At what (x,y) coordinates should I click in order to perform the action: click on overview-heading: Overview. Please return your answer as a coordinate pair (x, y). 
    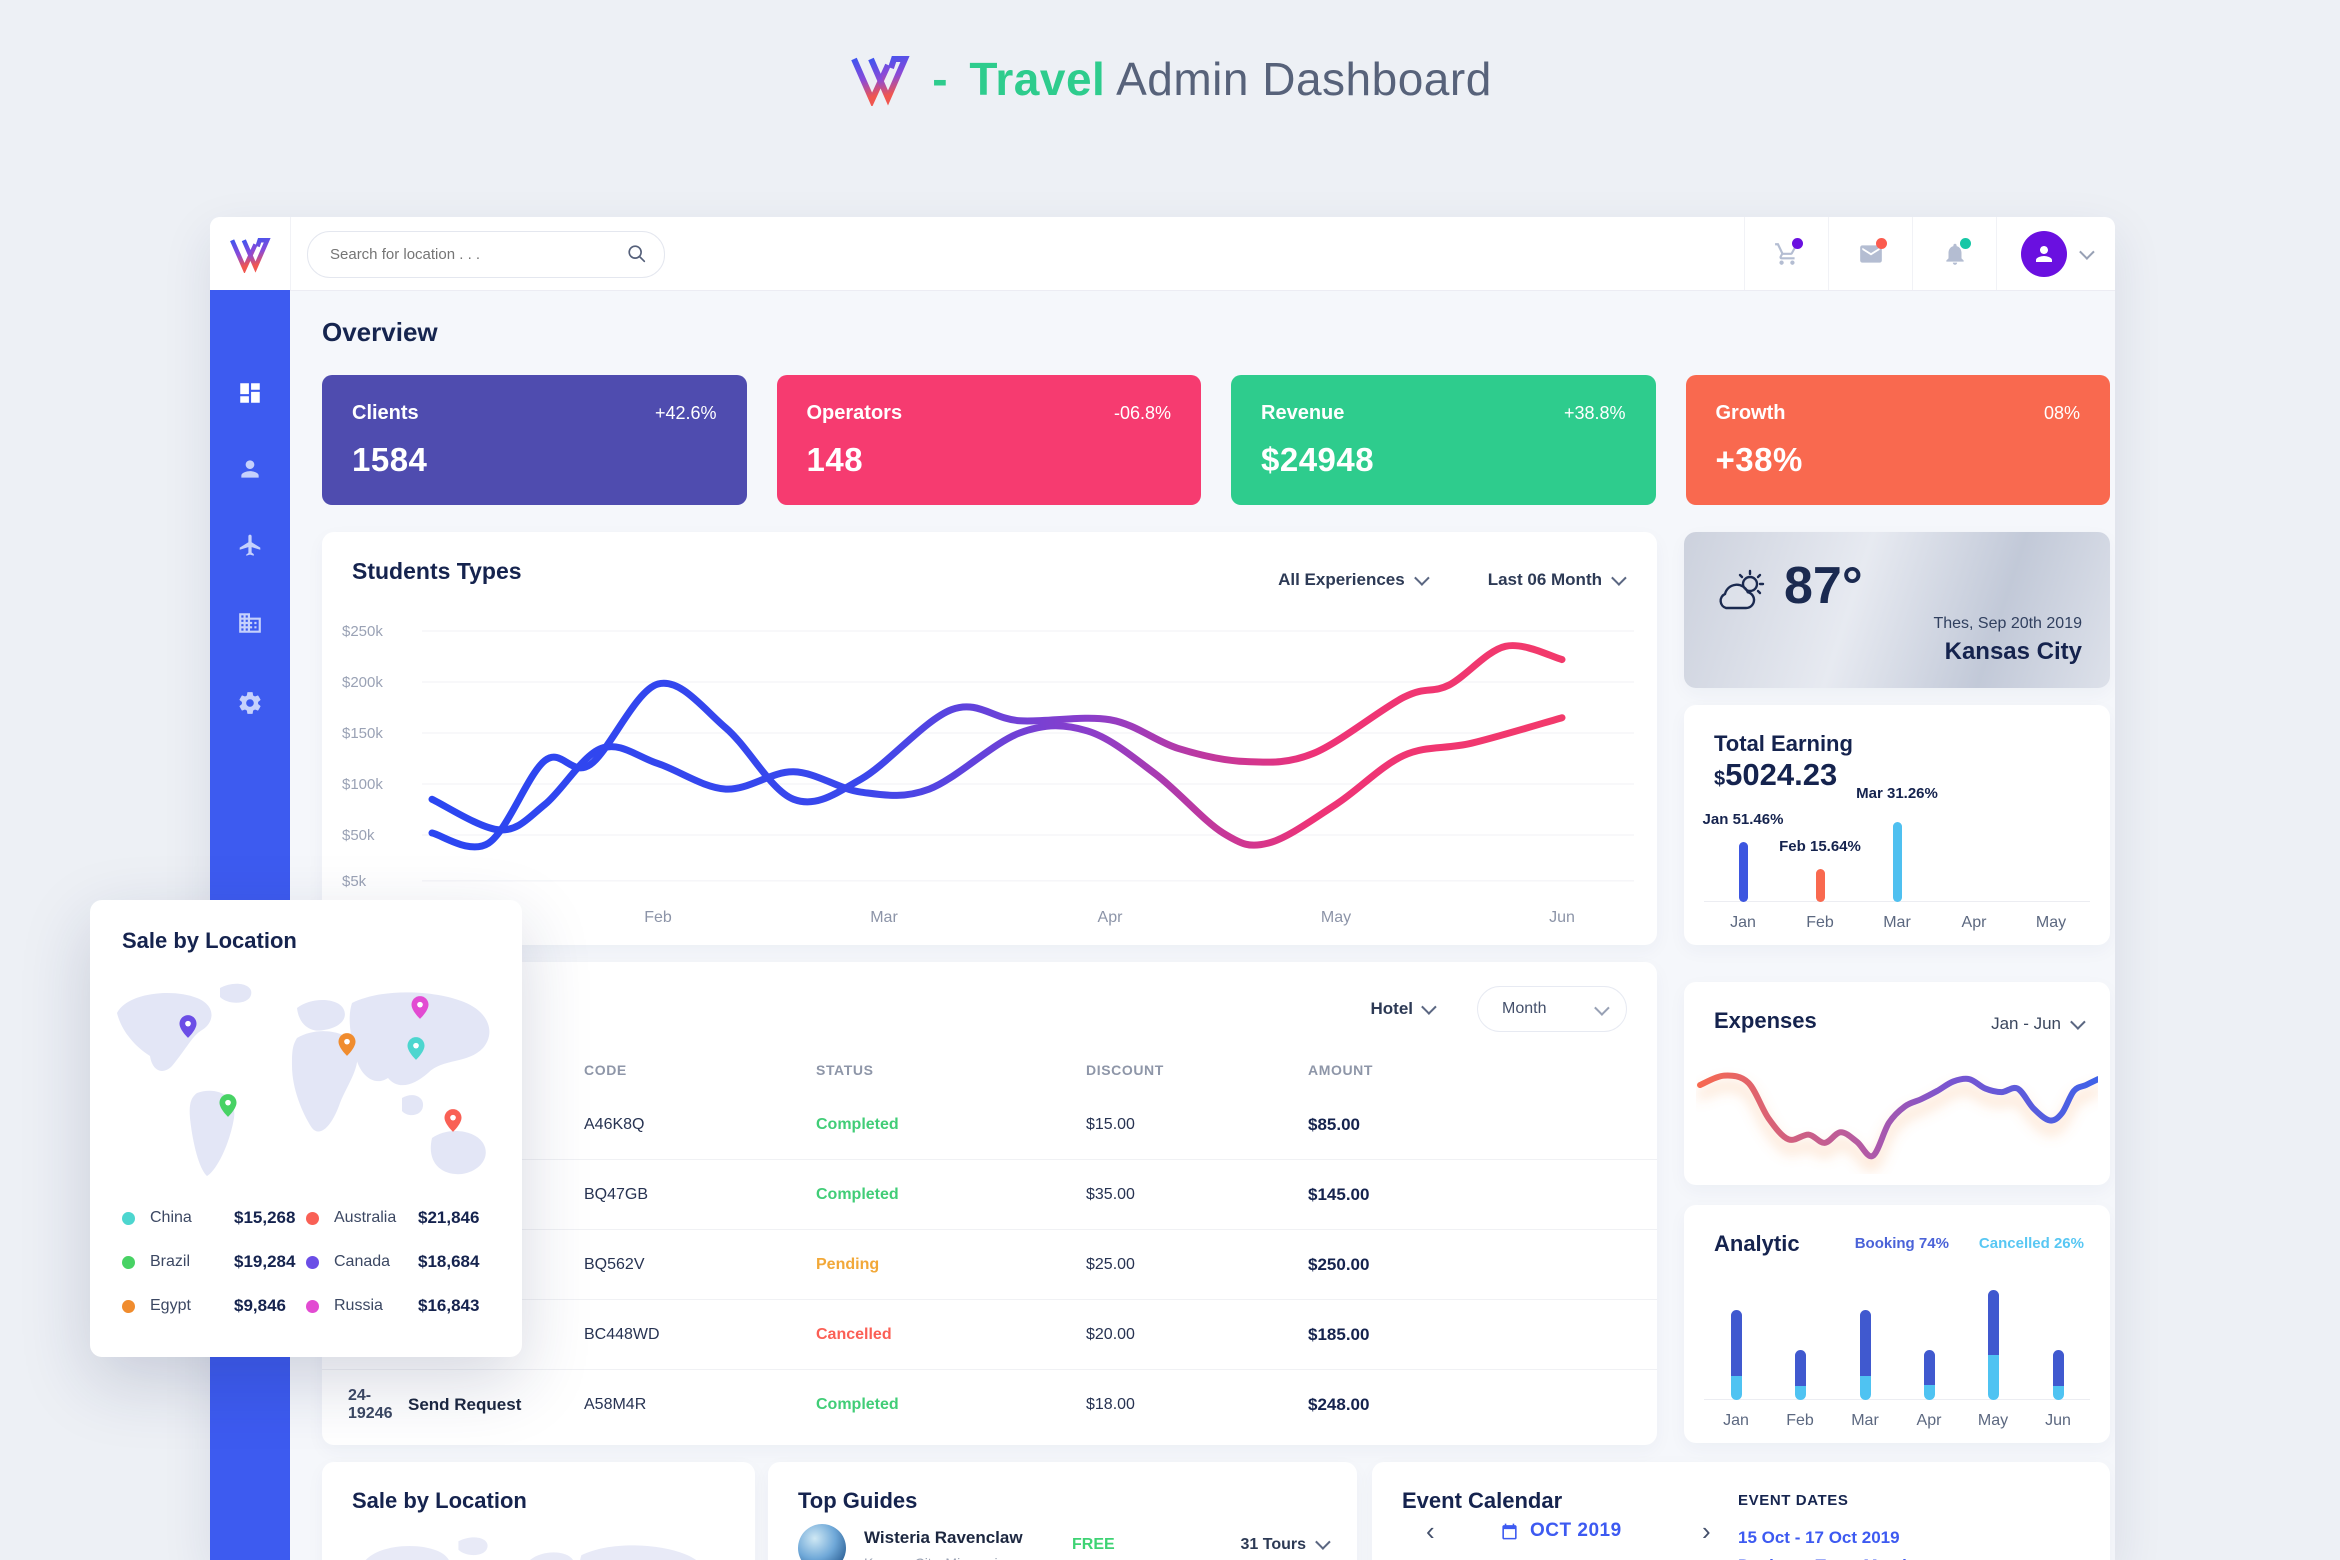
    Looking at the image, I should click on (380, 332).